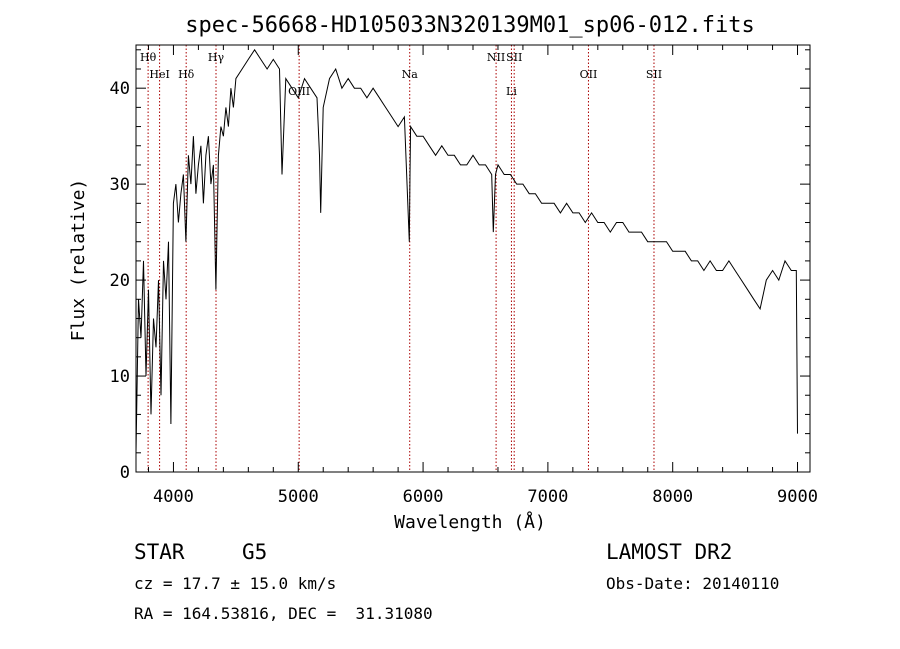 The width and height of the screenshot is (900, 649). I want to click on y-tick-label-3: 30, so click(120, 185).